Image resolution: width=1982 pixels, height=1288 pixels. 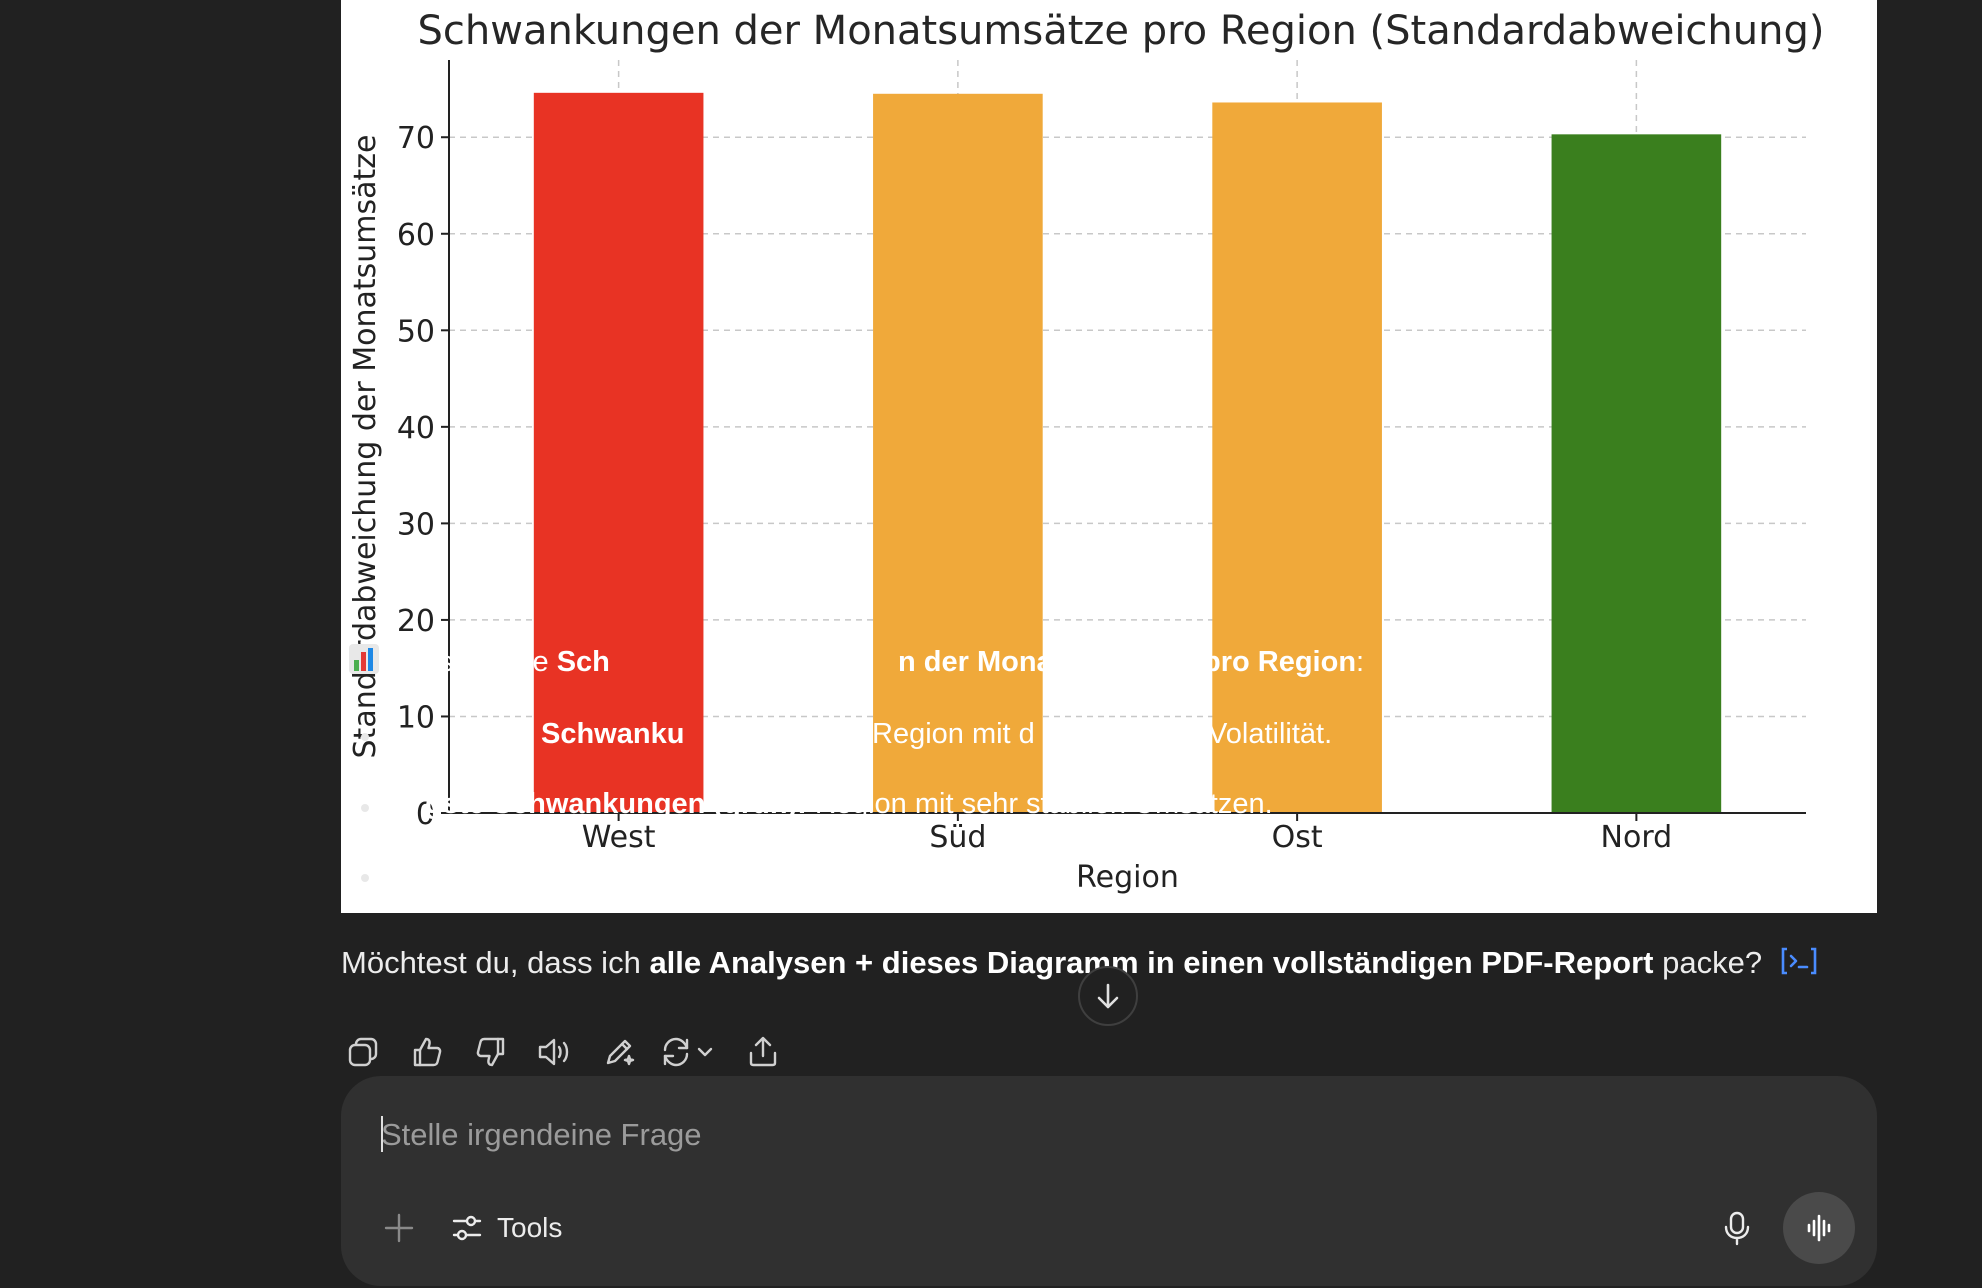 I want to click on overlay-line-2c: Volatilität., so click(x=1270, y=734).